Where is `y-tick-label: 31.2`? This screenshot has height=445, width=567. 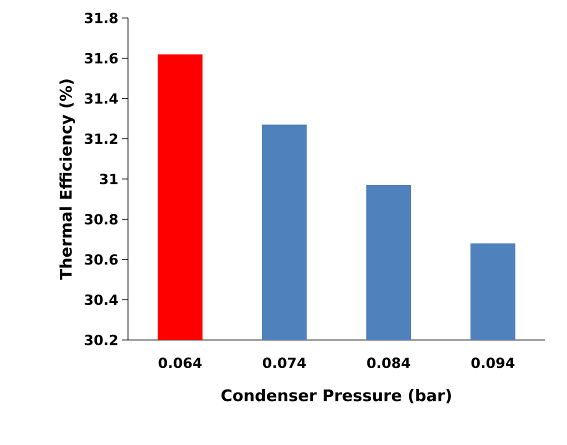 y-tick-label: 31.2 is located at coordinates (101, 138).